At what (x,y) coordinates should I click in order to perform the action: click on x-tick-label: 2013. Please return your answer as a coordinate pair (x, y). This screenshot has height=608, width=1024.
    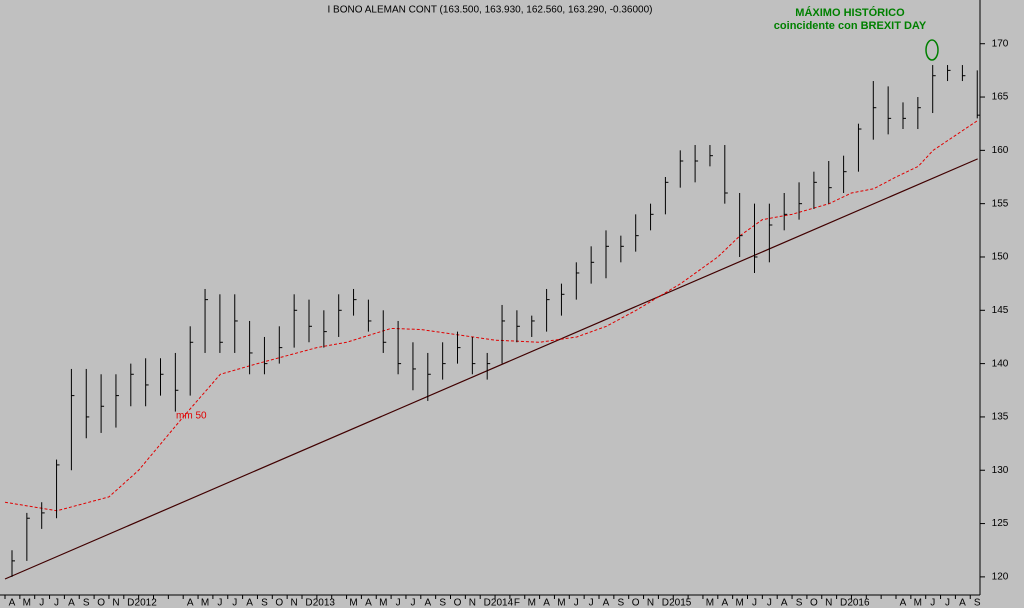
    Looking at the image, I should click on (324, 603).